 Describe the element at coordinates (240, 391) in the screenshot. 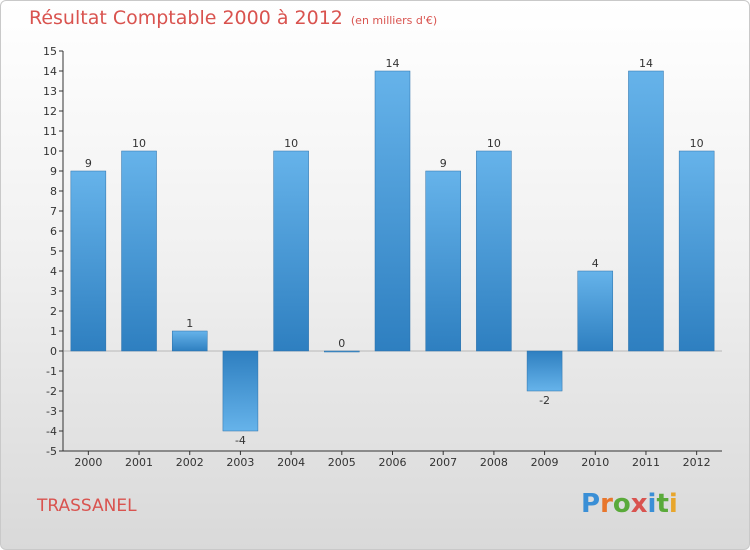

I see `bar-2003` at that location.